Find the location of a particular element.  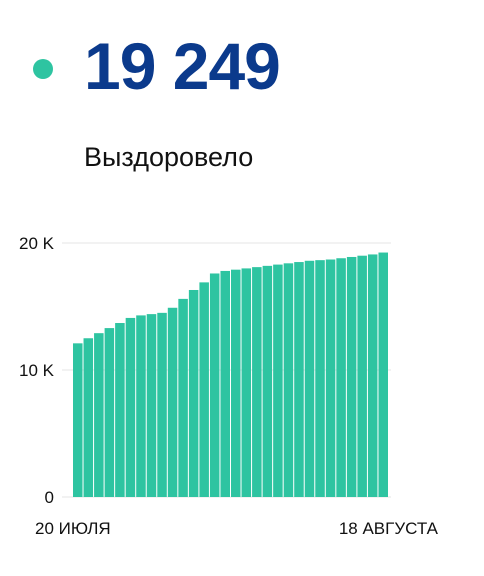

y-tick-label: 10 K is located at coordinates (37, 370).